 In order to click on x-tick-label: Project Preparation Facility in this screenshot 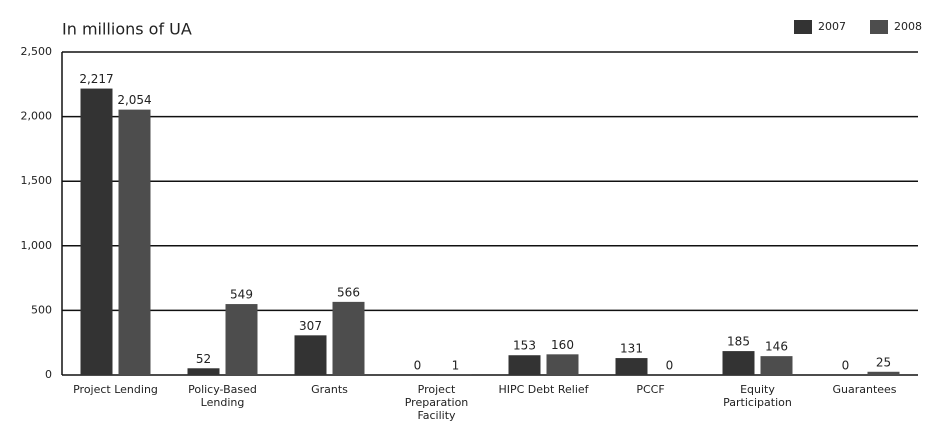, I will do `click(436, 402)`.